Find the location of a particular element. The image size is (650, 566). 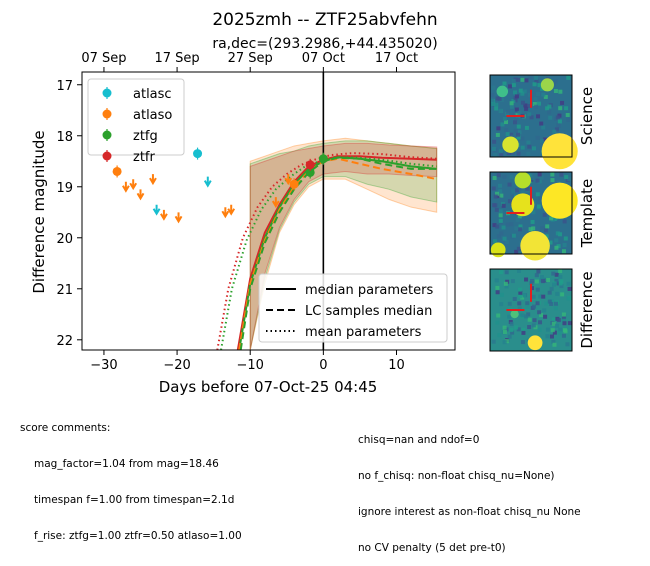

model-curve-ztfg-dotted is located at coordinates (328, 253).